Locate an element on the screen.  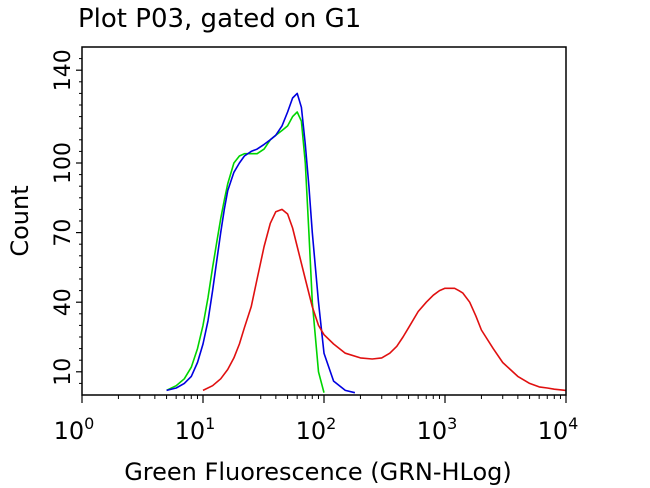
y-axis-title: Count is located at coordinates (20, 220).